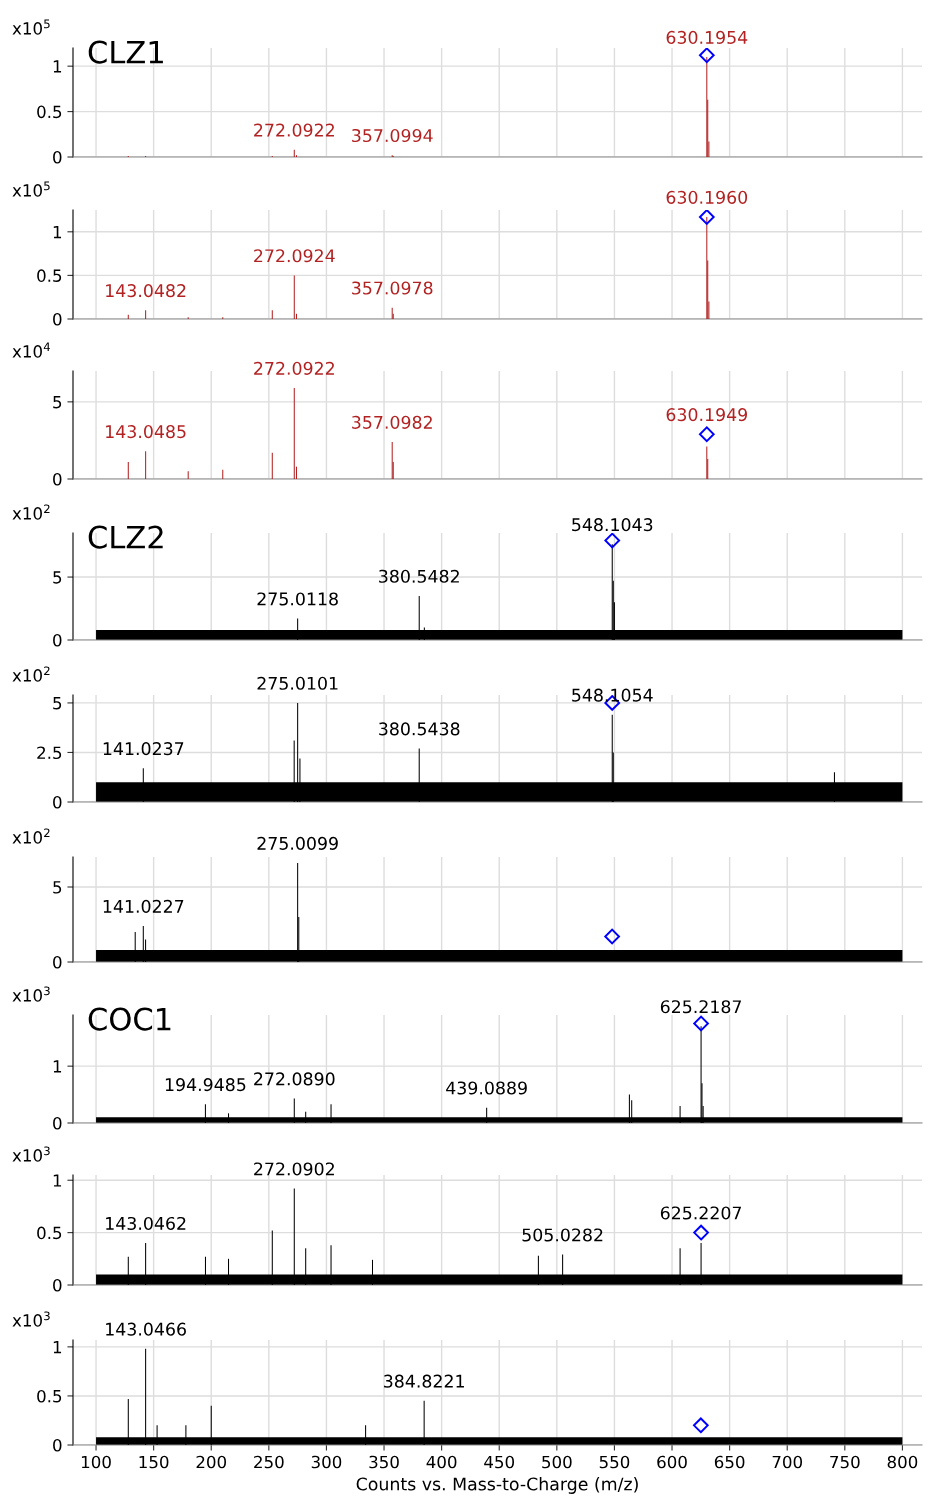  I want to click on x-tick-label: 400, so click(441, 1462).